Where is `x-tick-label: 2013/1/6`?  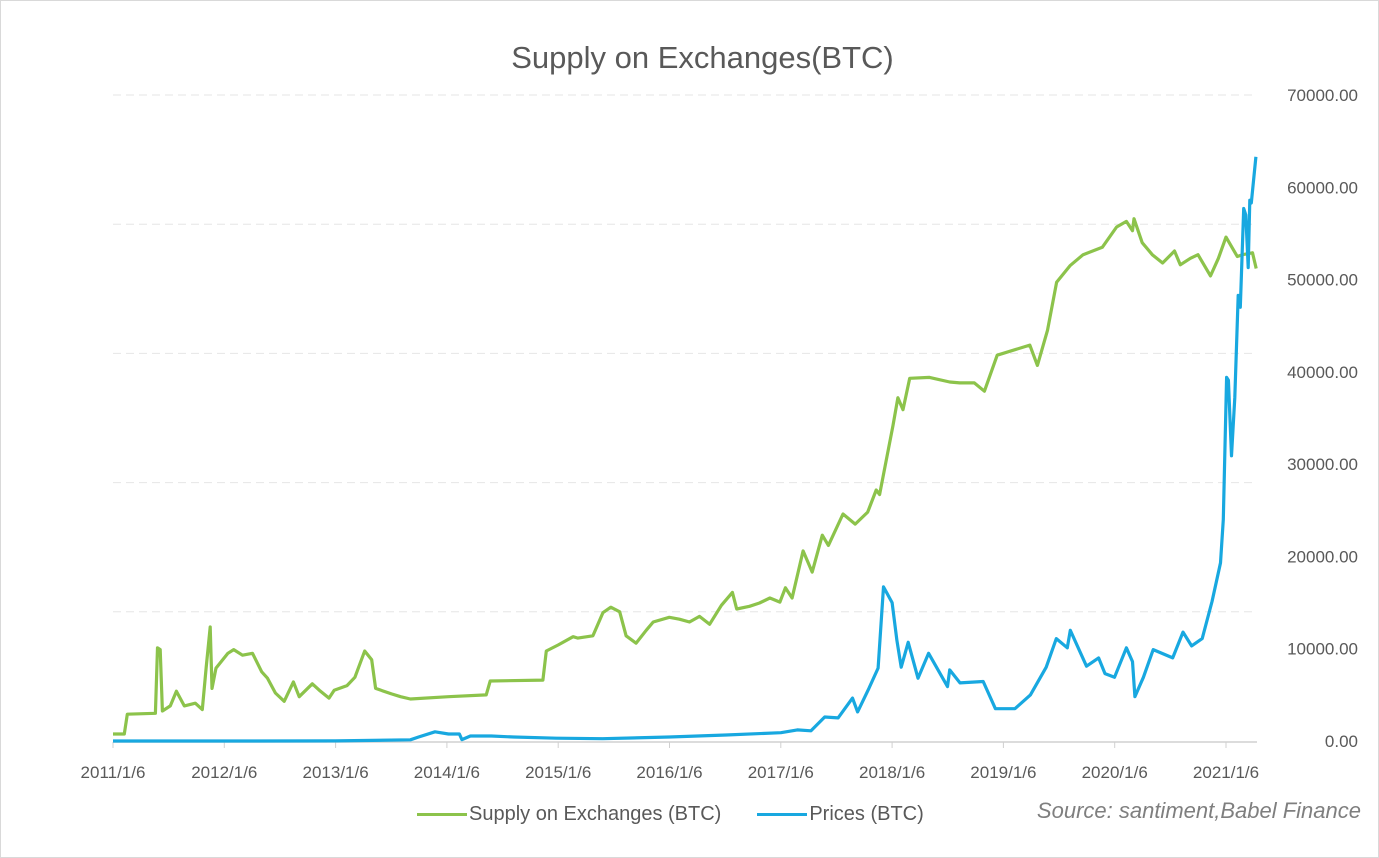 x-tick-label: 2013/1/6 is located at coordinates (336, 772).